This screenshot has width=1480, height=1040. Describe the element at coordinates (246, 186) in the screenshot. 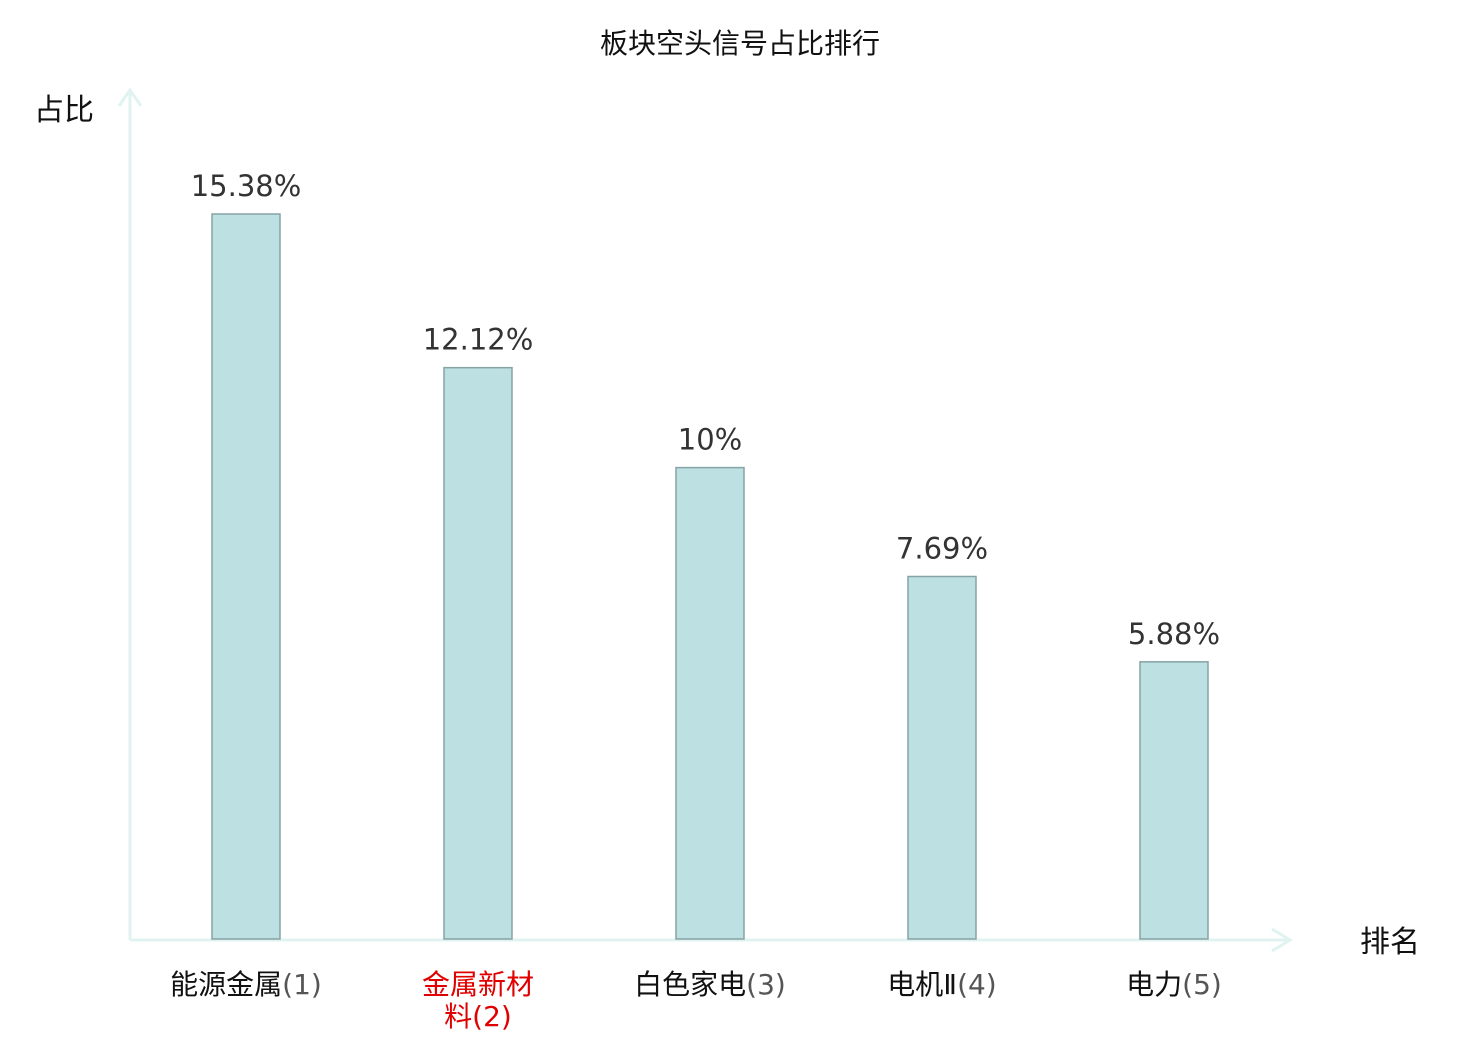

I see `value-label-1: 15.38%` at that location.